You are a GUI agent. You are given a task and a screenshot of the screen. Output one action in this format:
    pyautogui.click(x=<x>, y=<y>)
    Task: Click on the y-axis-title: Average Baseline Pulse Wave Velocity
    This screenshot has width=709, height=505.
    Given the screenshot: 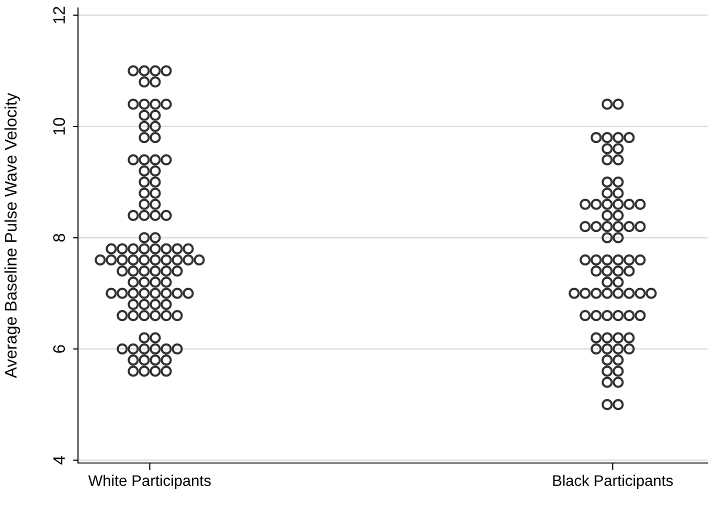 What is the action you would take?
    pyautogui.click(x=12, y=235)
    